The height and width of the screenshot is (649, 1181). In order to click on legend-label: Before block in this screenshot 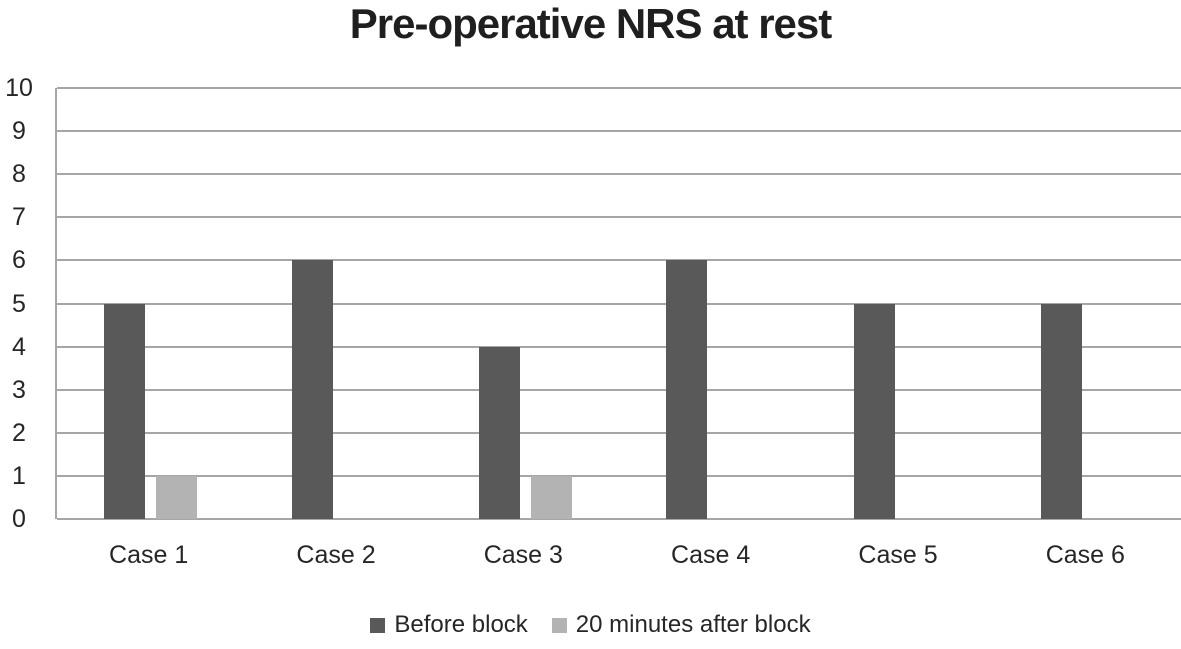, I will do `click(461, 624)`.